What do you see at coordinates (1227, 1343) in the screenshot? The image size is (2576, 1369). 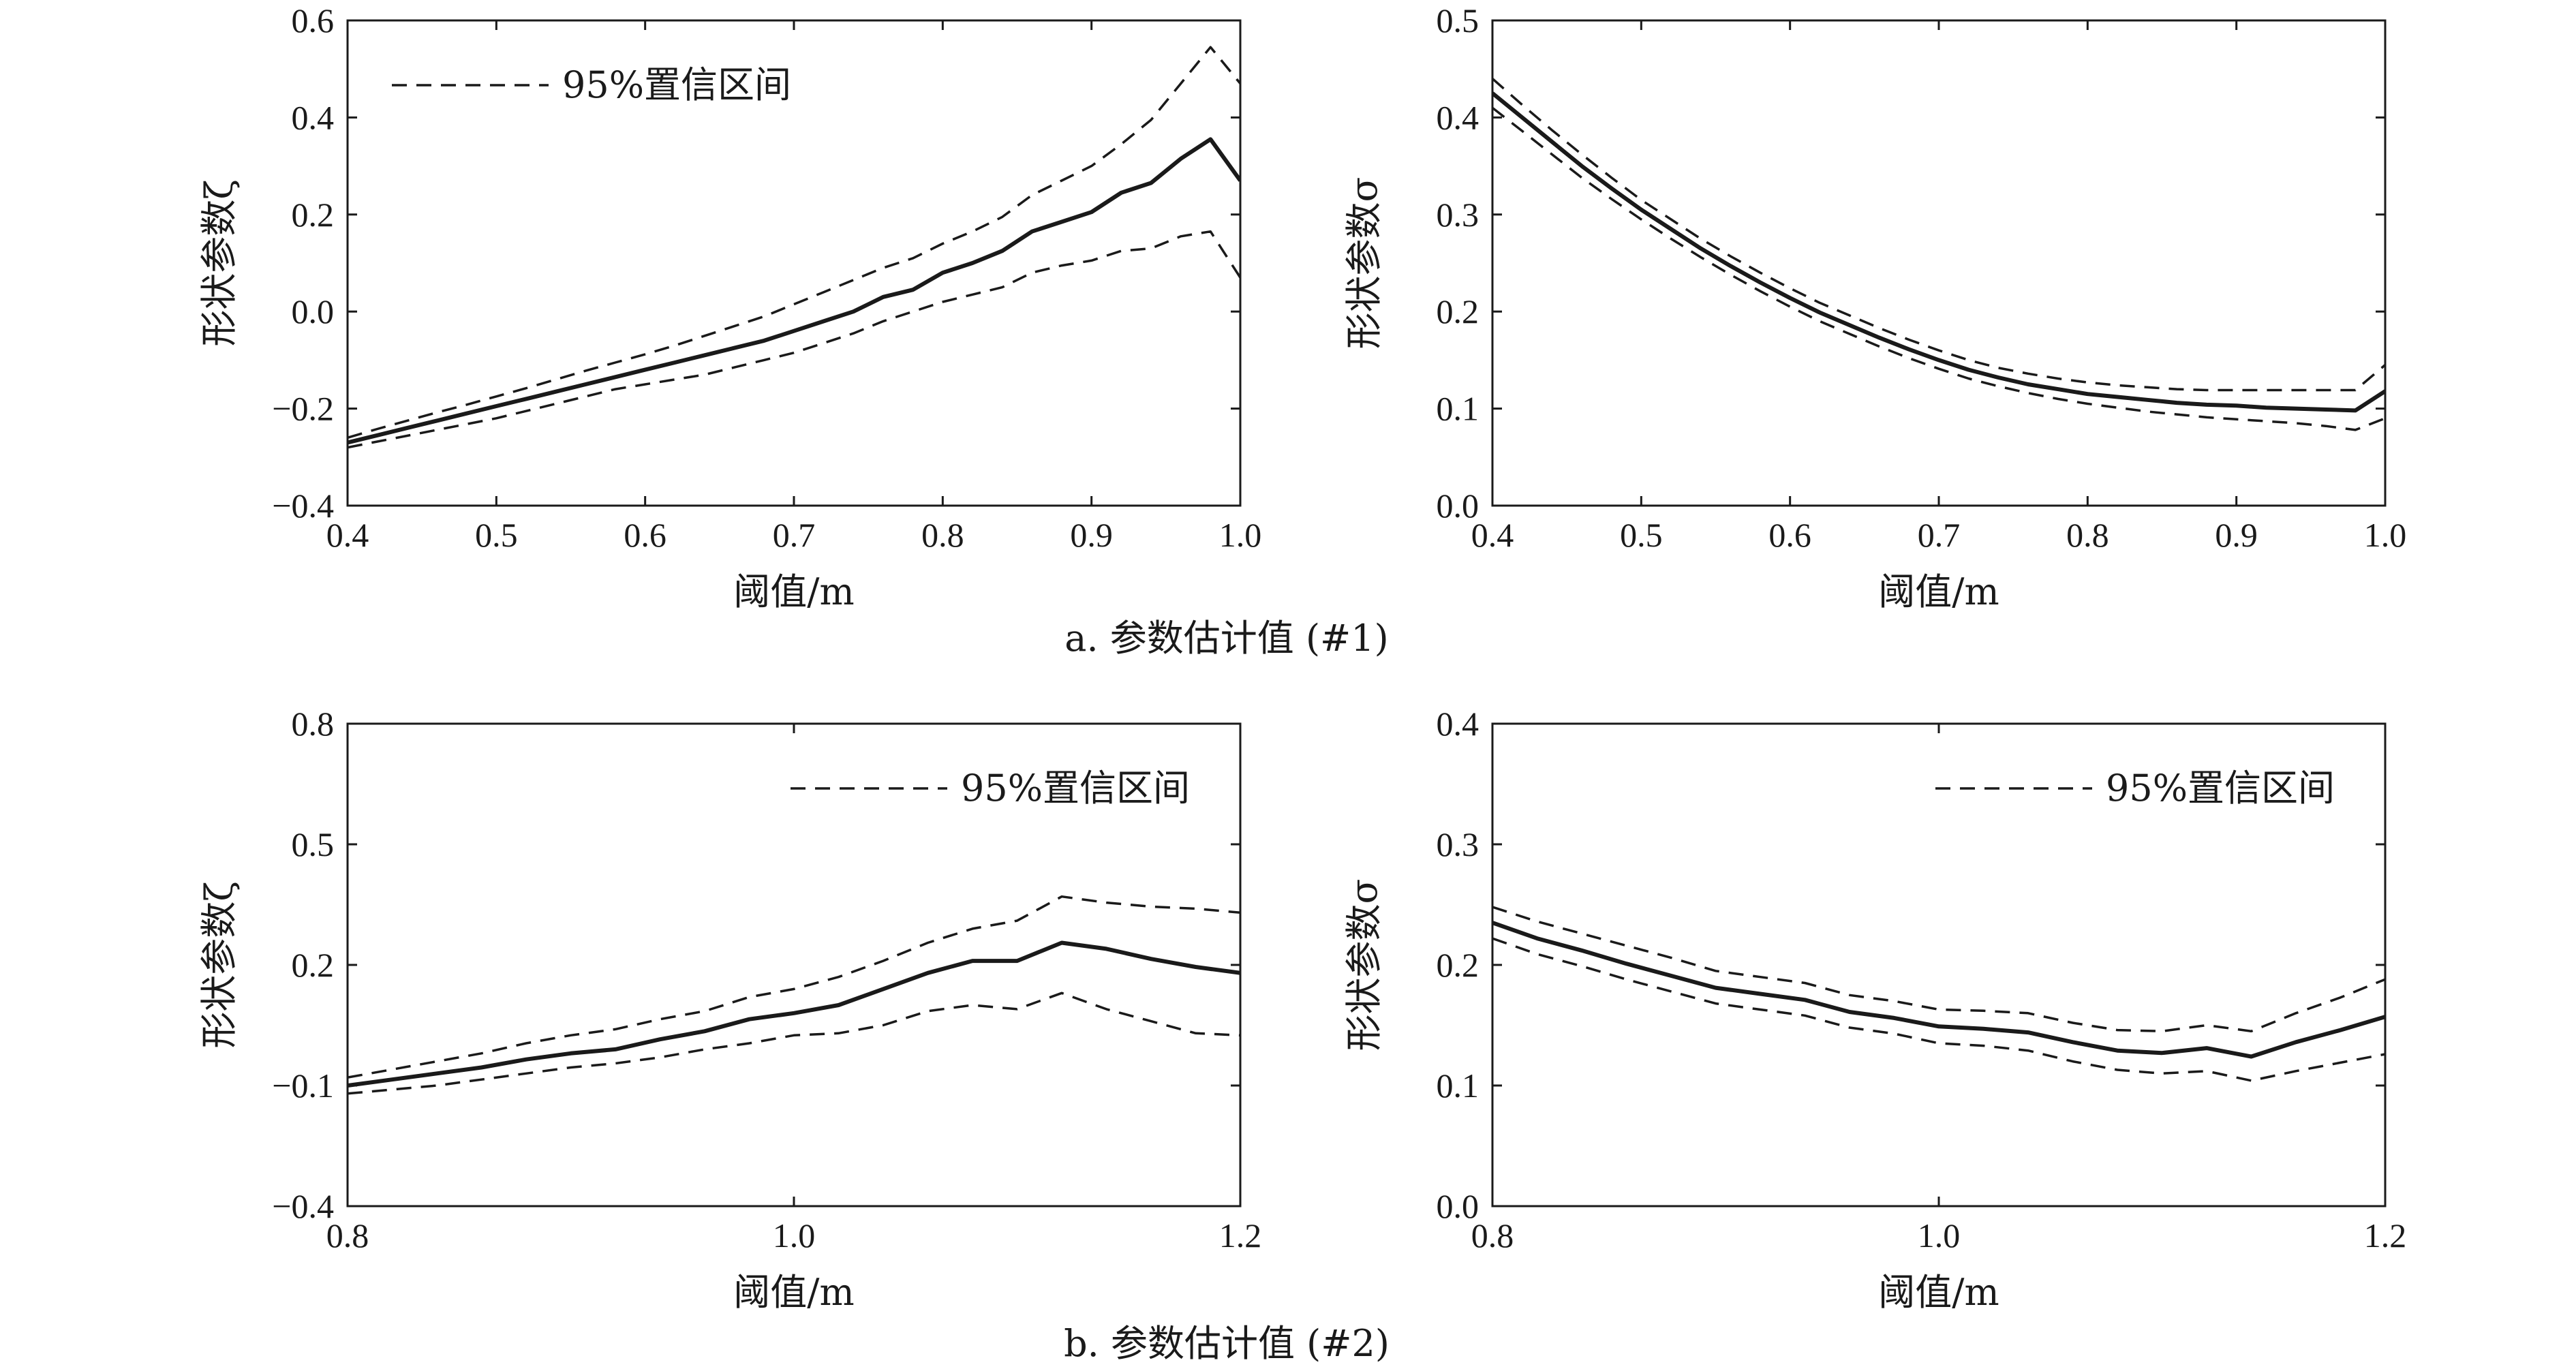 I see `caption-b: b. 参数估计值 (#2)` at bounding box center [1227, 1343].